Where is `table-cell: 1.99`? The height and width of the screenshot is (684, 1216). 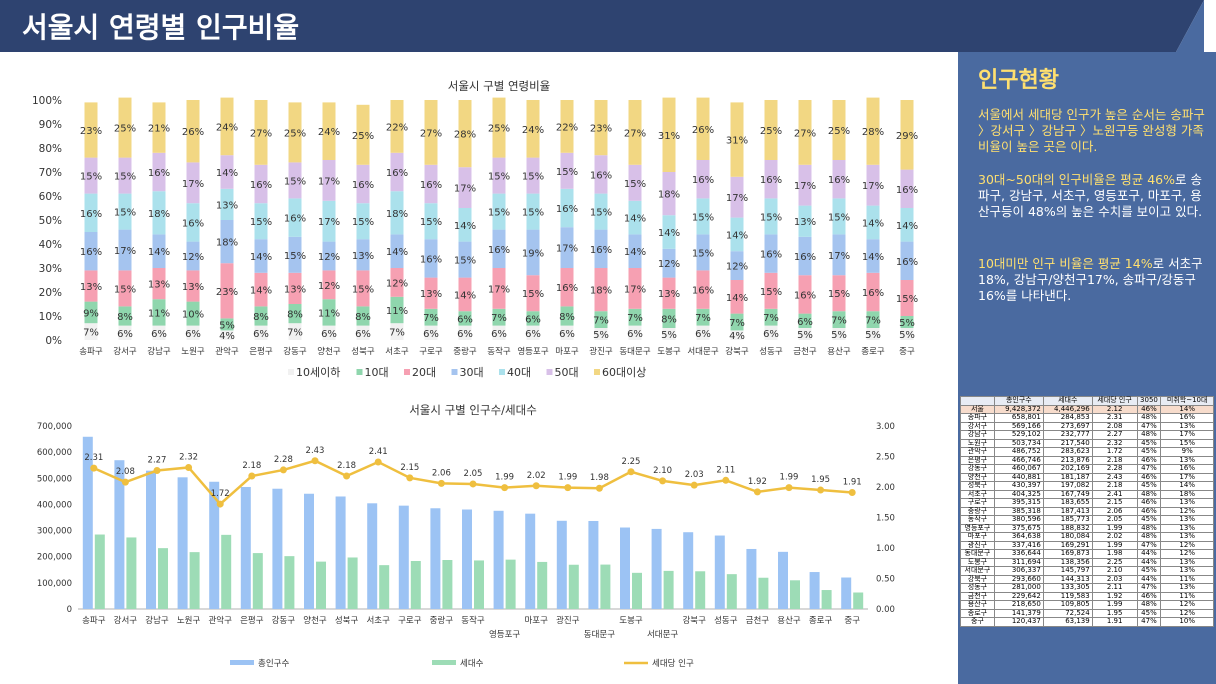 table-cell: 1.99 is located at coordinates (1114, 605).